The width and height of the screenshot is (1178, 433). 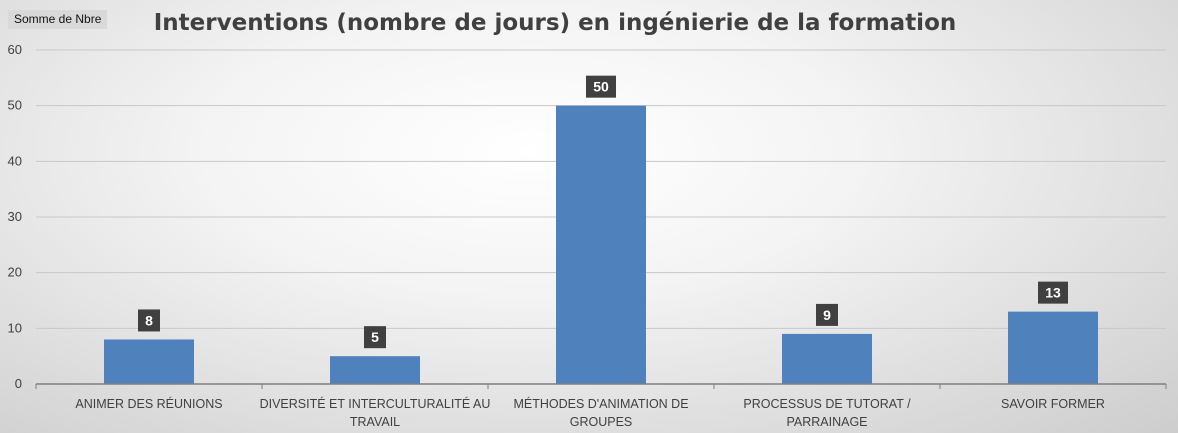 I want to click on x-category-label: PARRAINAGE, so click(x=826, y=422).